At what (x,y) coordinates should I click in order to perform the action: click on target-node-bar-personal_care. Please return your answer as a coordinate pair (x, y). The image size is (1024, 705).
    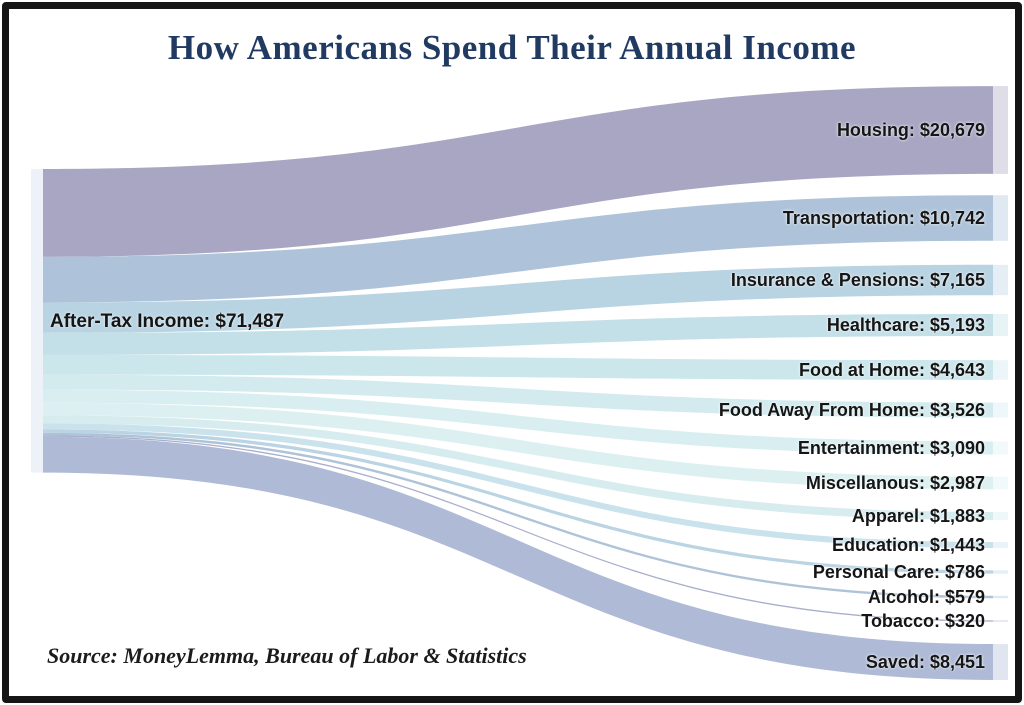
    Looking at the image, I should click on (1000, 572).